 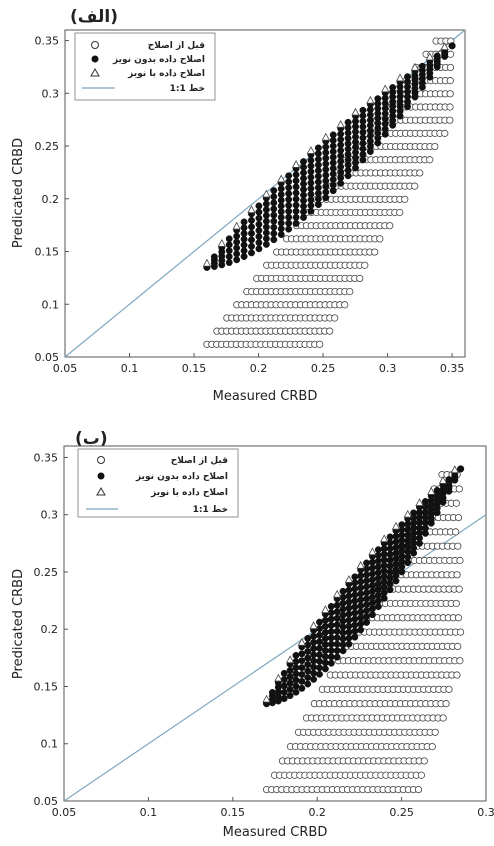 I want to click on x-tick-label: 0.2, so click(x=317, y=812).